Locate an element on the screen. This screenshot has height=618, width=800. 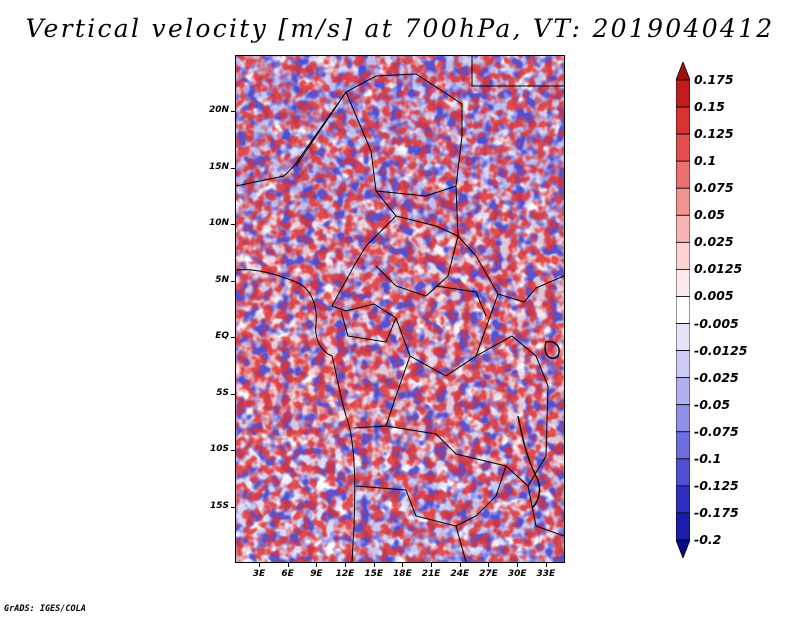
colorbar-label: -0.125 is located at coordinates (716, 485).